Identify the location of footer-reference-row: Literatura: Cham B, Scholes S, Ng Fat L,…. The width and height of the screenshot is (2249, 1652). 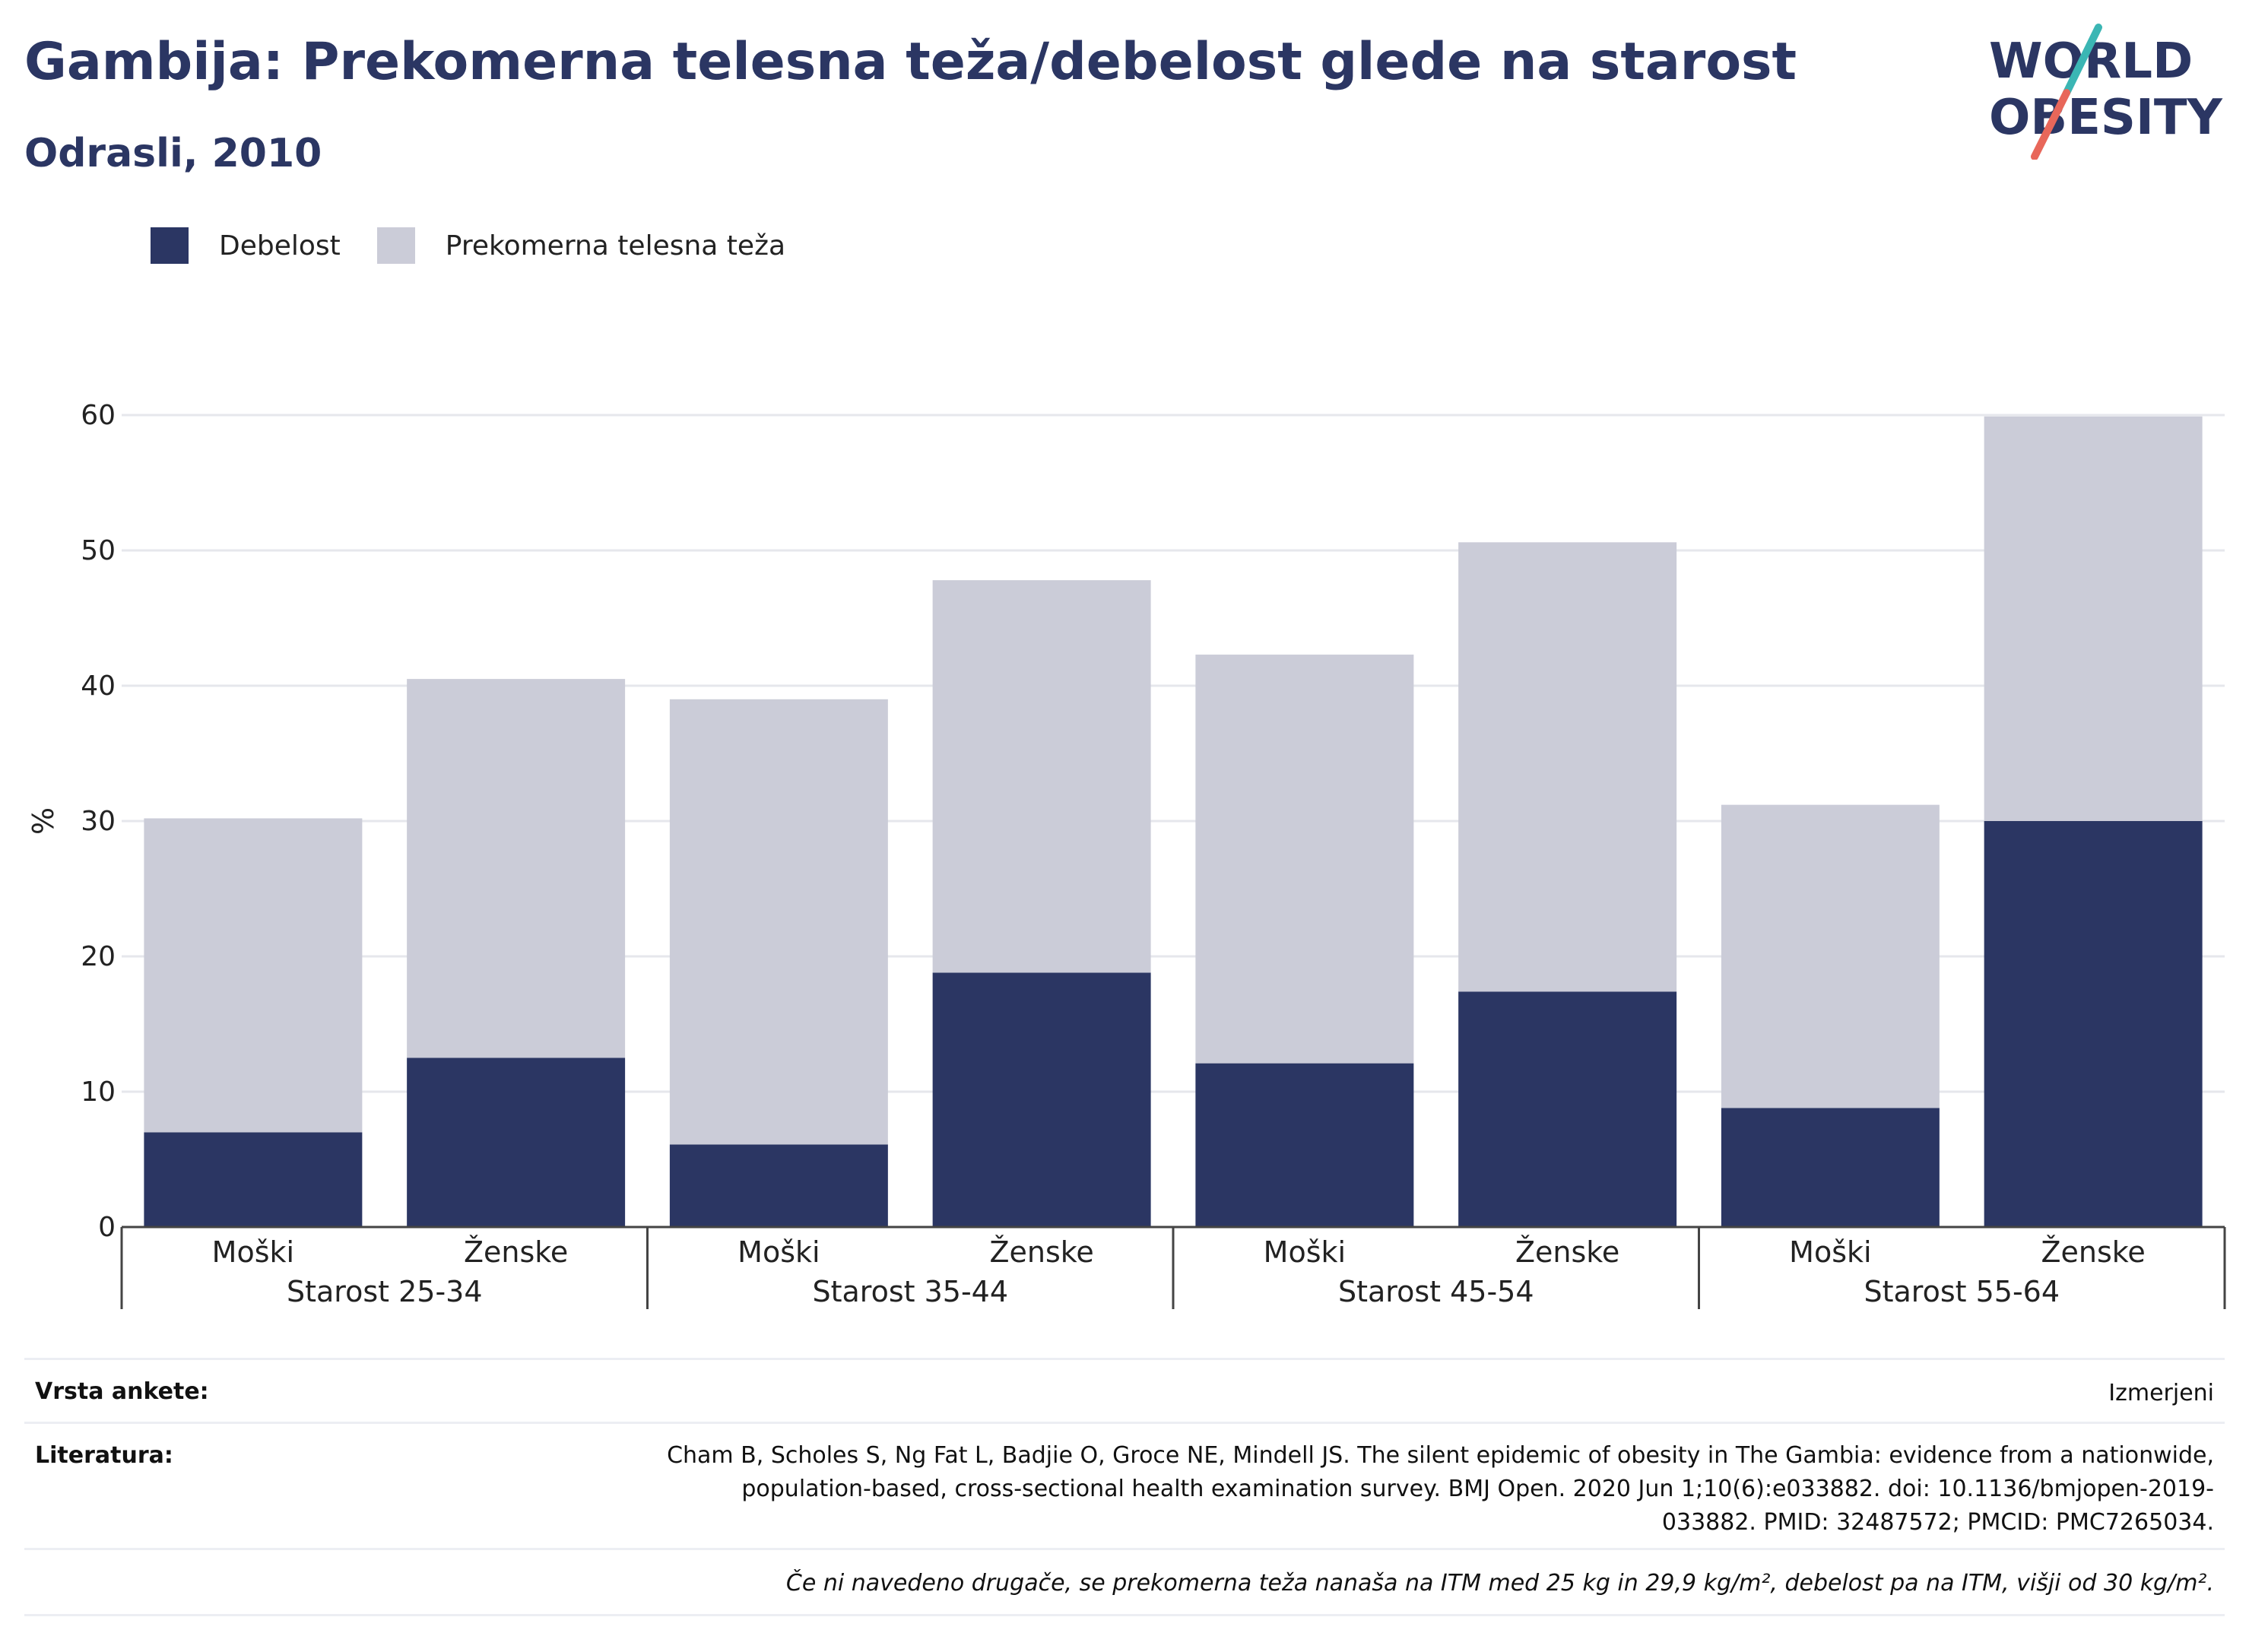
(1124, 1486).